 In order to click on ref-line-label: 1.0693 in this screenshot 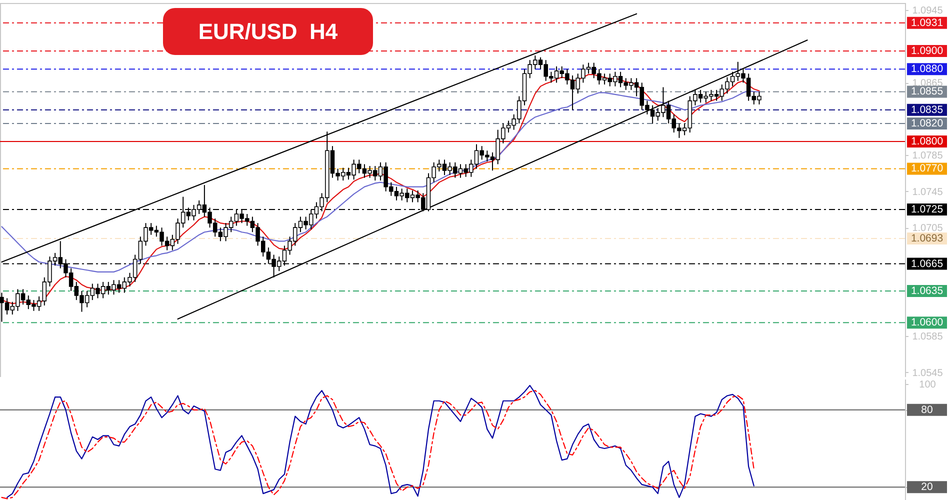, I will do `click(927, 238)`.